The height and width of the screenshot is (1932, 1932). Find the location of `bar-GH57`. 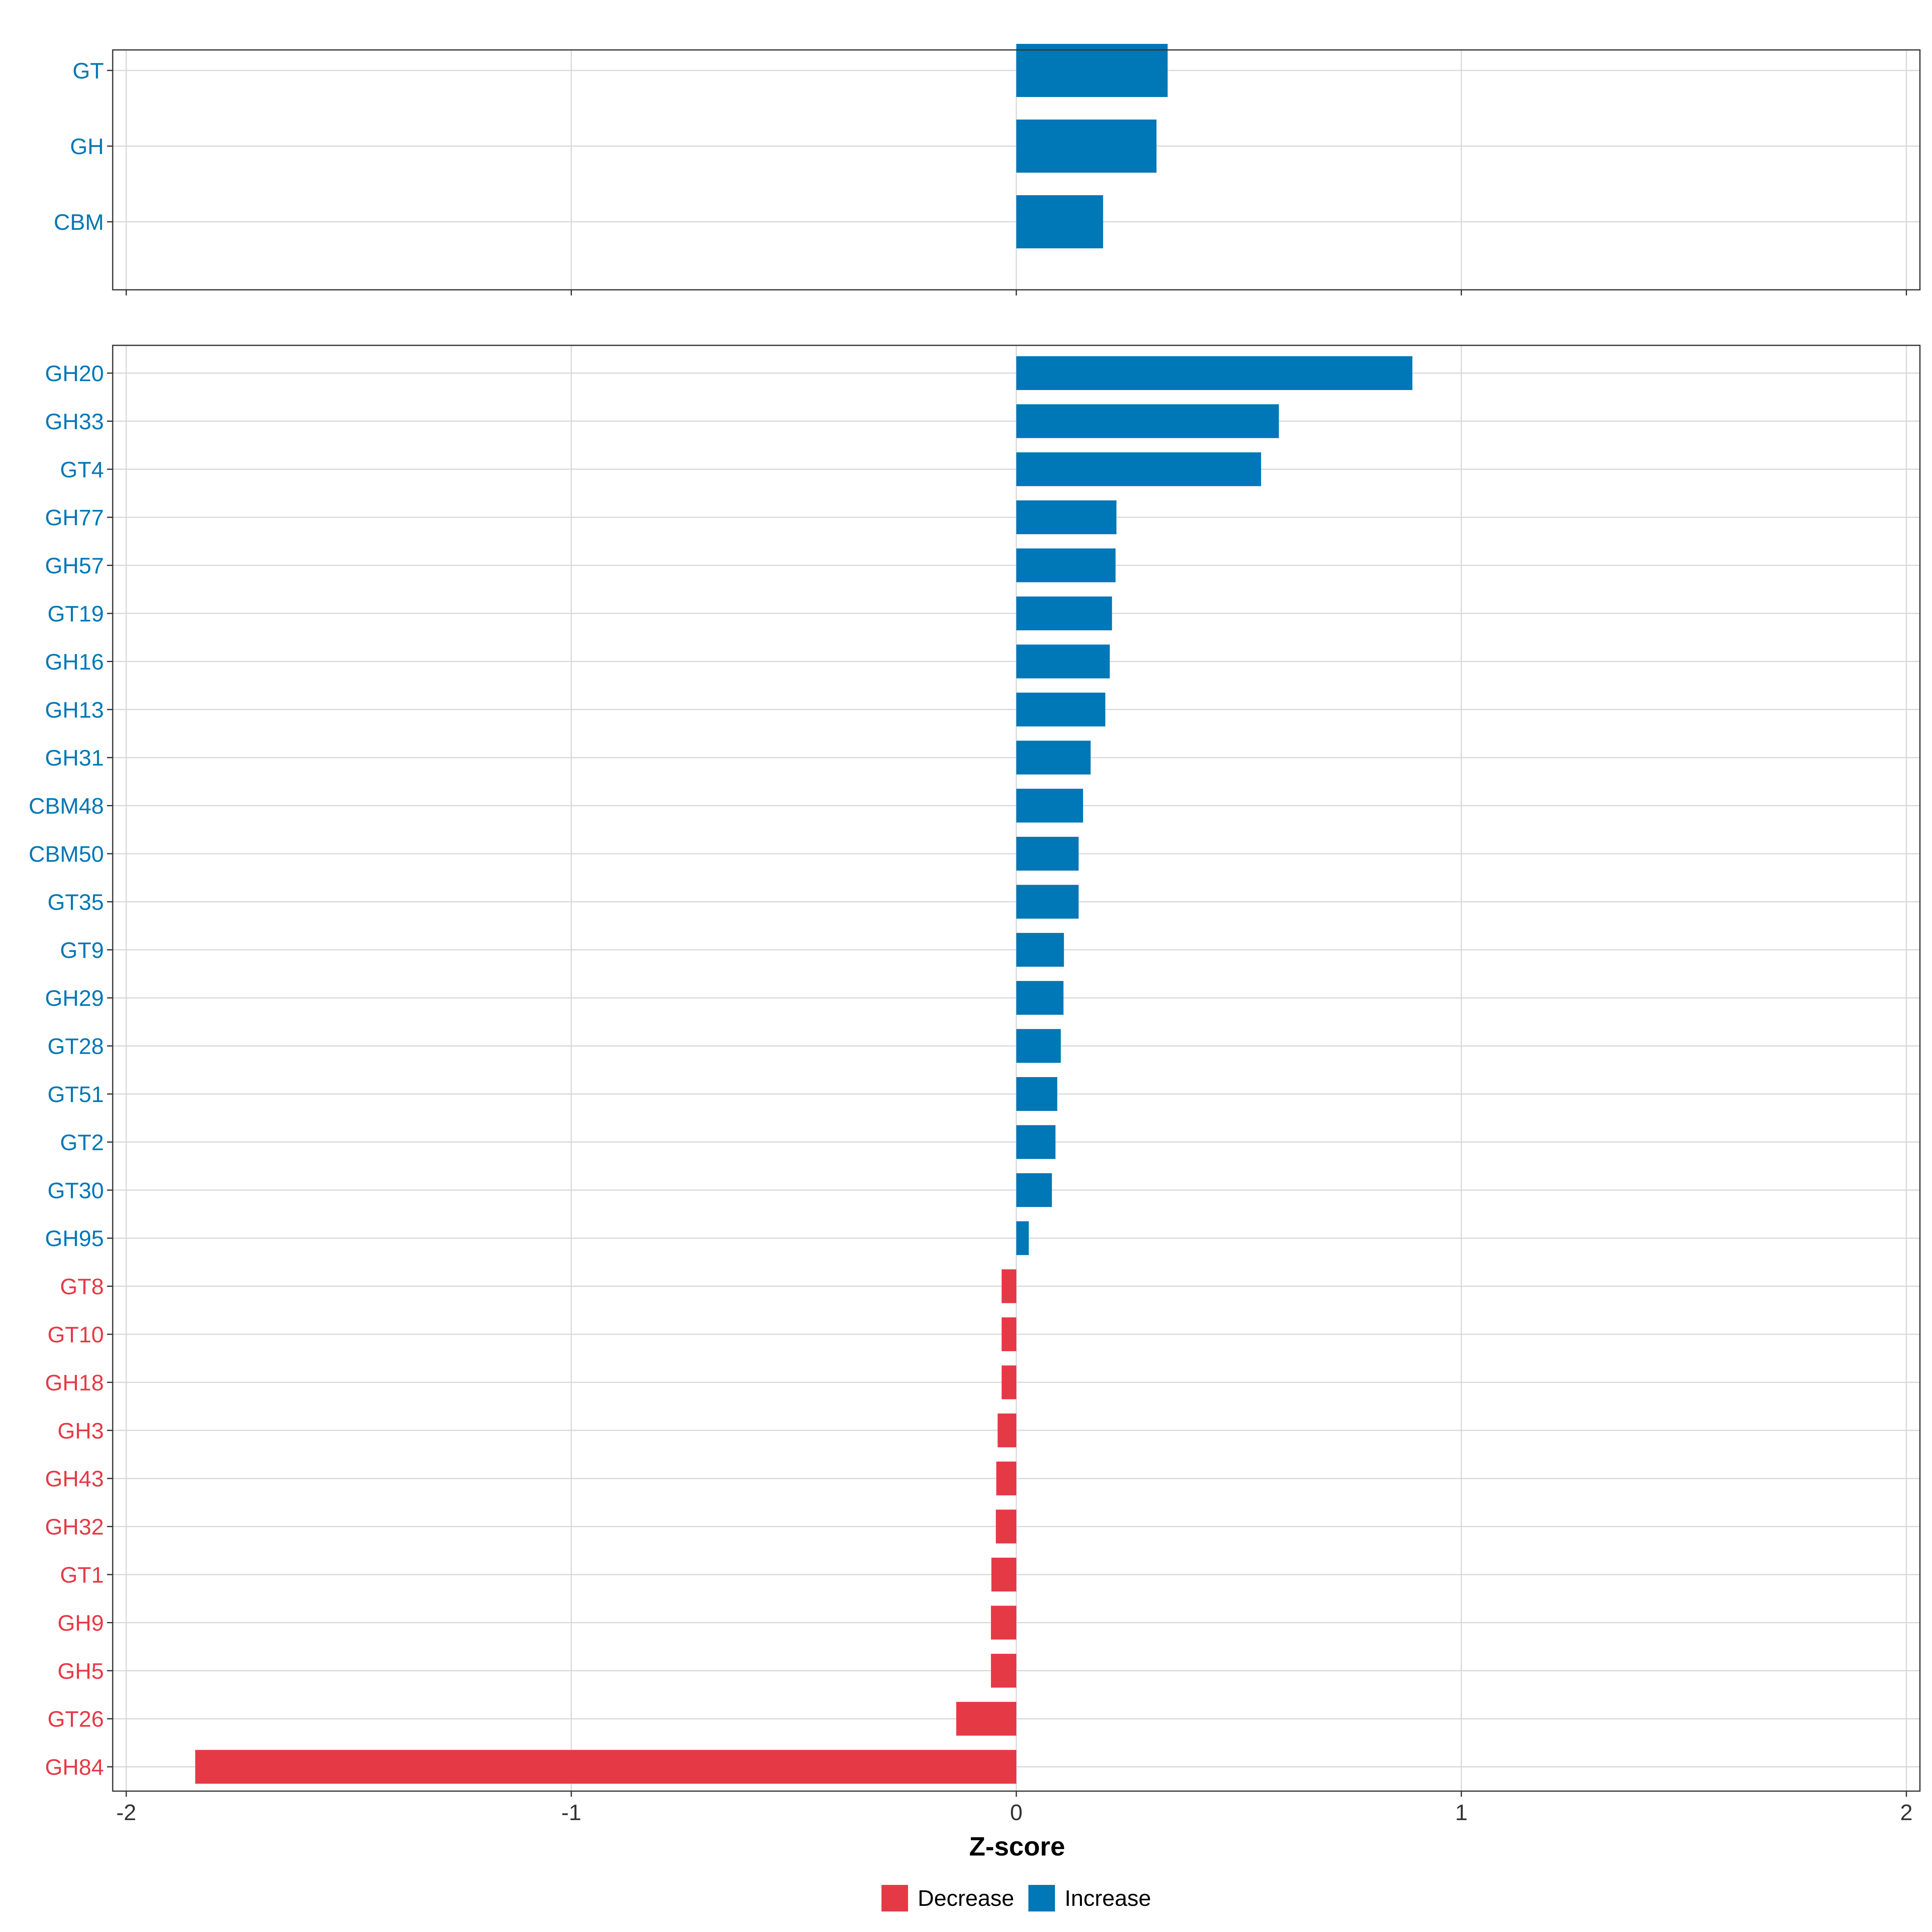

bar-GH57 is located at coordinates (1066, 565).